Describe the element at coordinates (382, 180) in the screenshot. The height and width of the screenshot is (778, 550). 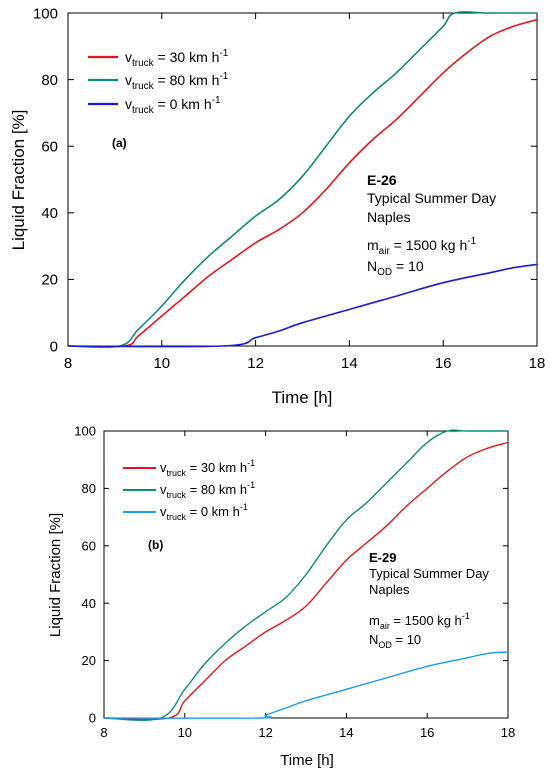
I see `annotation-title: E-26` at that location.